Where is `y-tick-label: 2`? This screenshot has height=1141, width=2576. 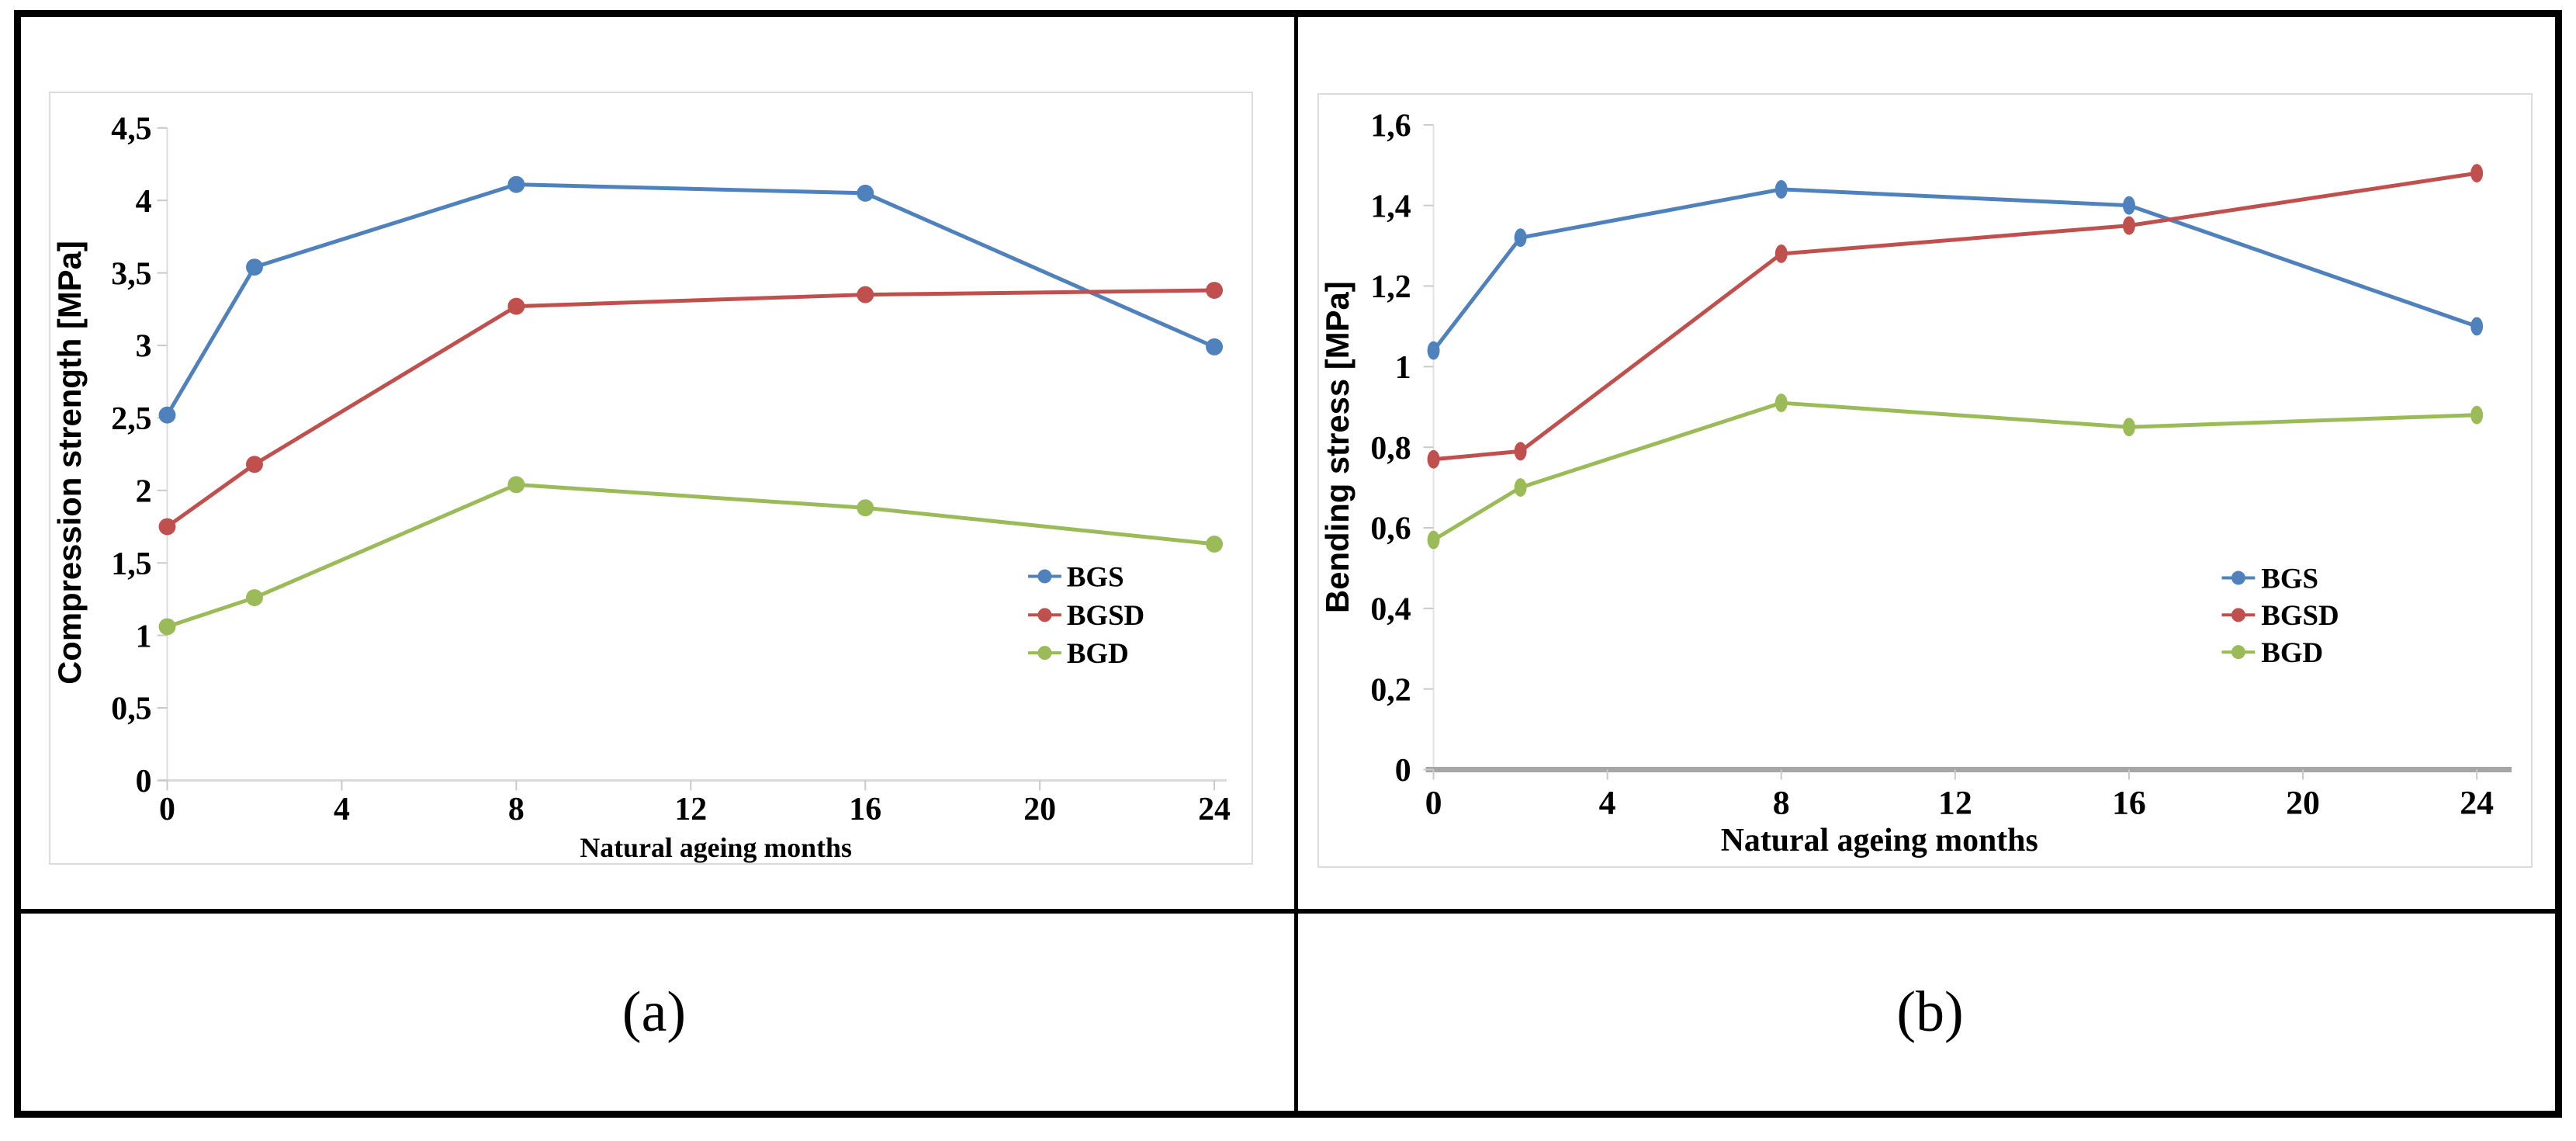 y-tick-label: 2 is located at coordinates (144, 491).